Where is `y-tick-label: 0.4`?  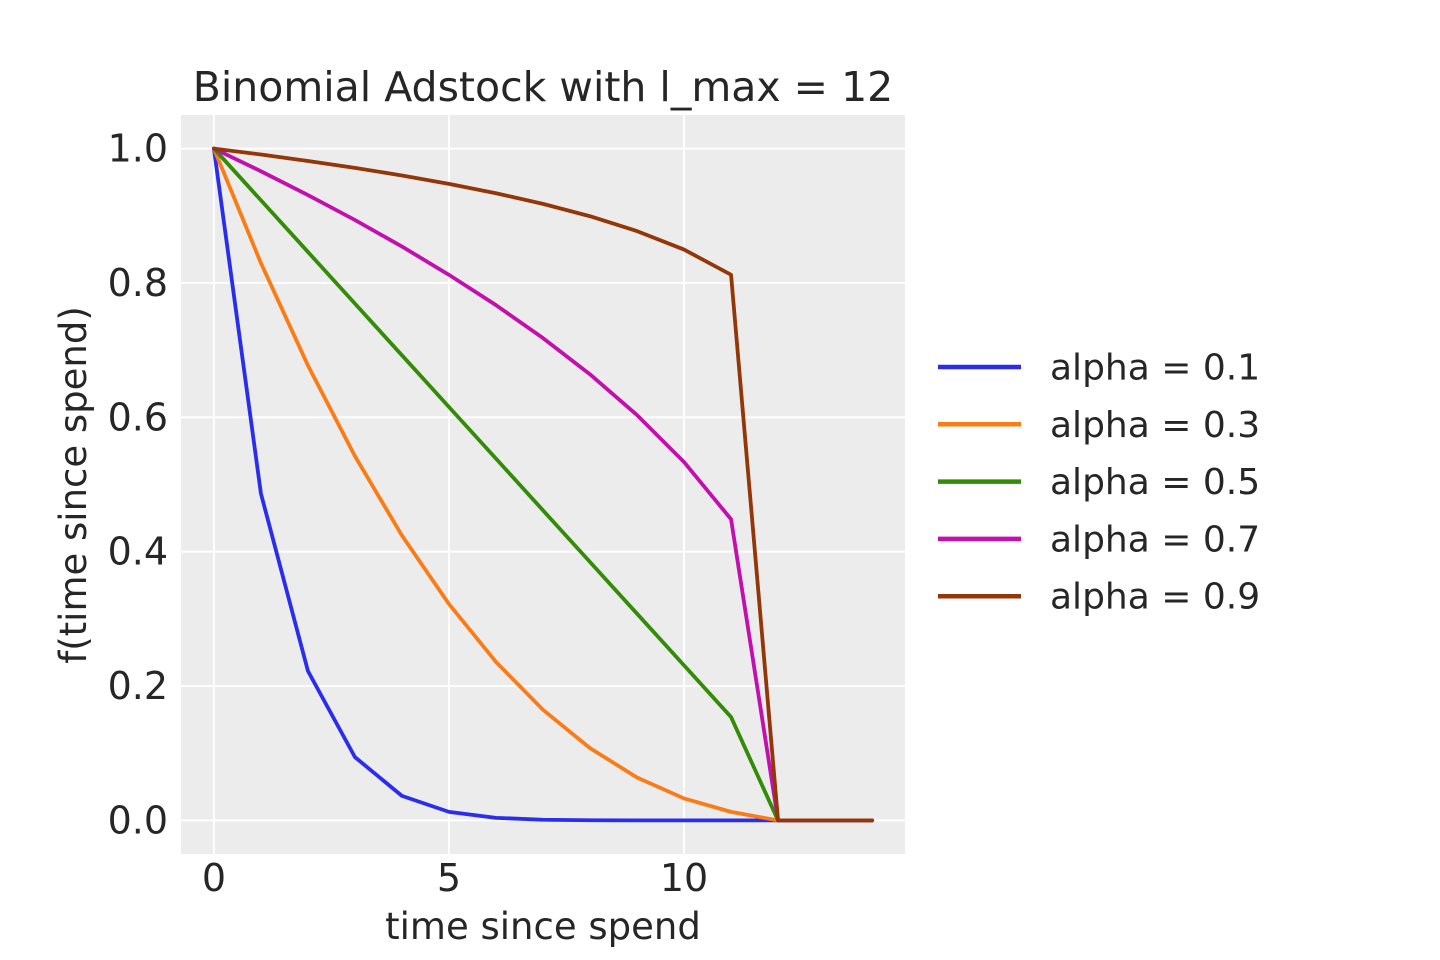 y-tick-label: 0.4 is located at coordinates (138, 552).